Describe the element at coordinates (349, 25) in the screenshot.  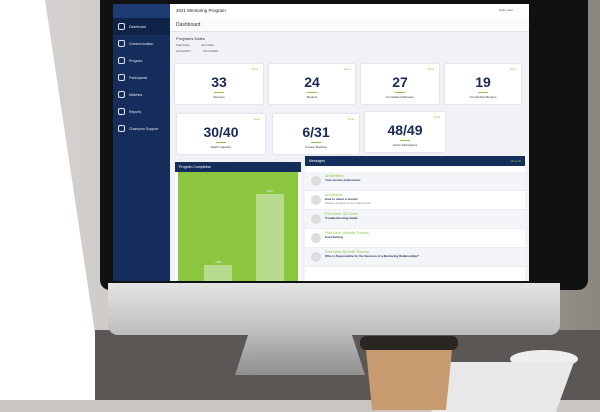
I see `breadcrumb: Dashboard` at that location.